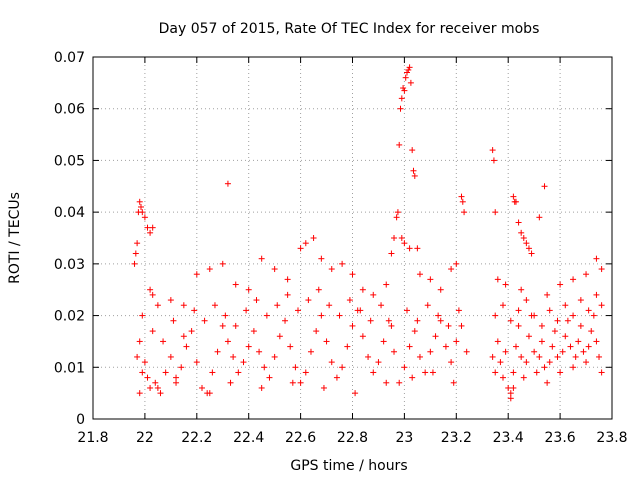 The height and width of the screenshot is (480, 640). I want to click on x-tick-label: 22.2, so click(196, 438).